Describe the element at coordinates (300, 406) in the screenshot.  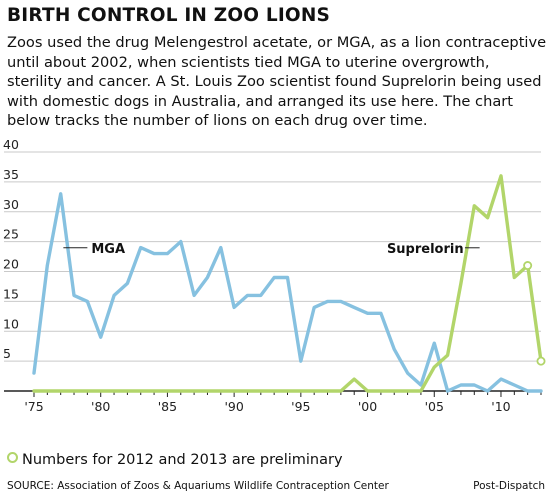
I see `x-tick-label: '95` at that location.